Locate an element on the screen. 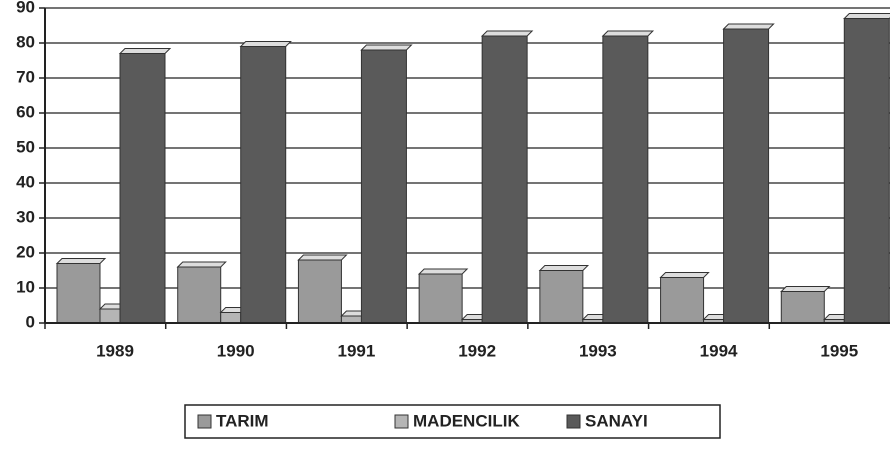 Image resolution: width=890 pixels, height=451 pixels. y-tick-label: 0 is located at coordinates (30, 321).